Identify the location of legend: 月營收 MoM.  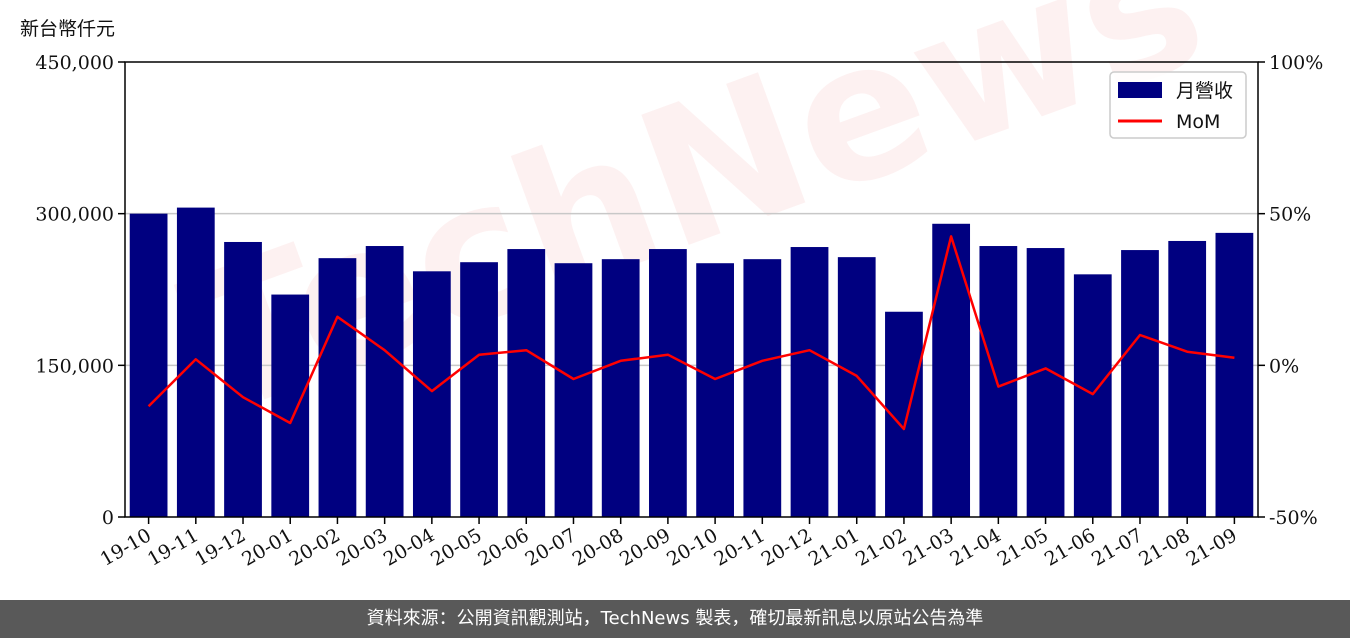
(1178, 105).